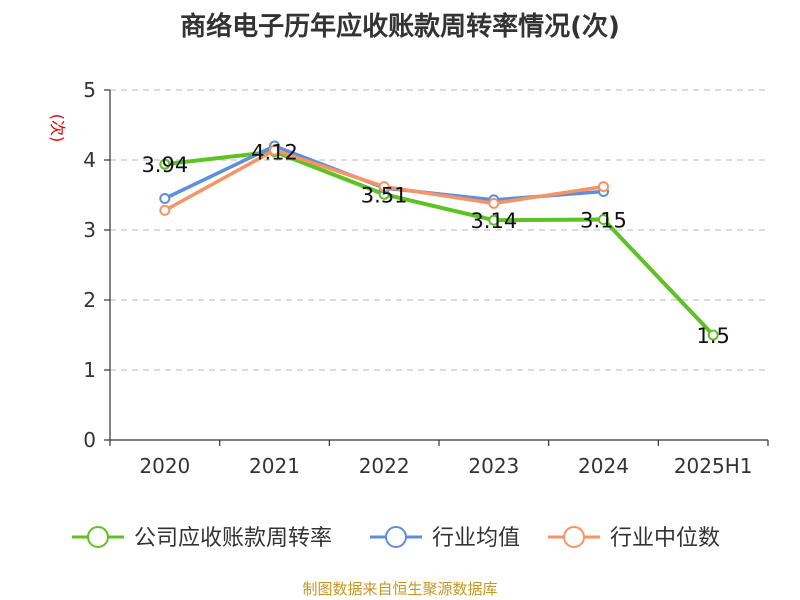  I want to click on legend-label: 行业均值, so click(476, 538).